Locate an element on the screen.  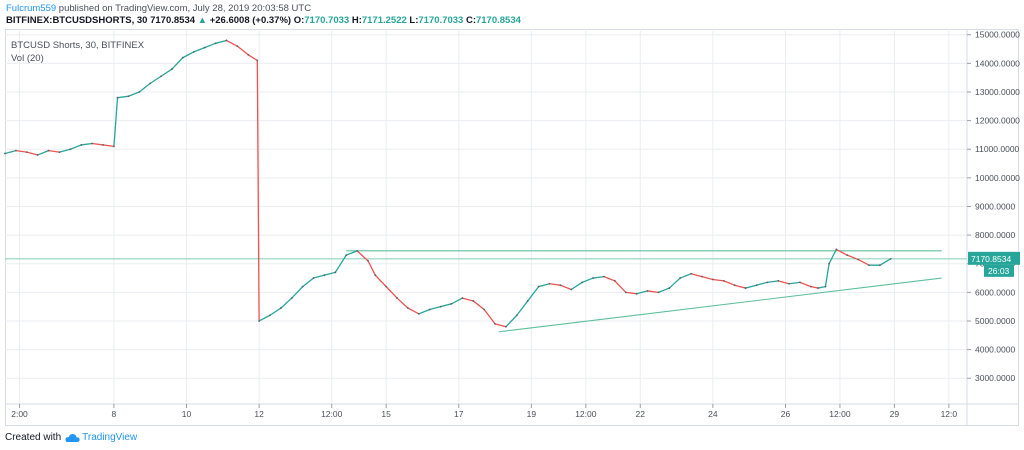
y-tick-label: 13000.0000 is located at coordinates (997, 92).